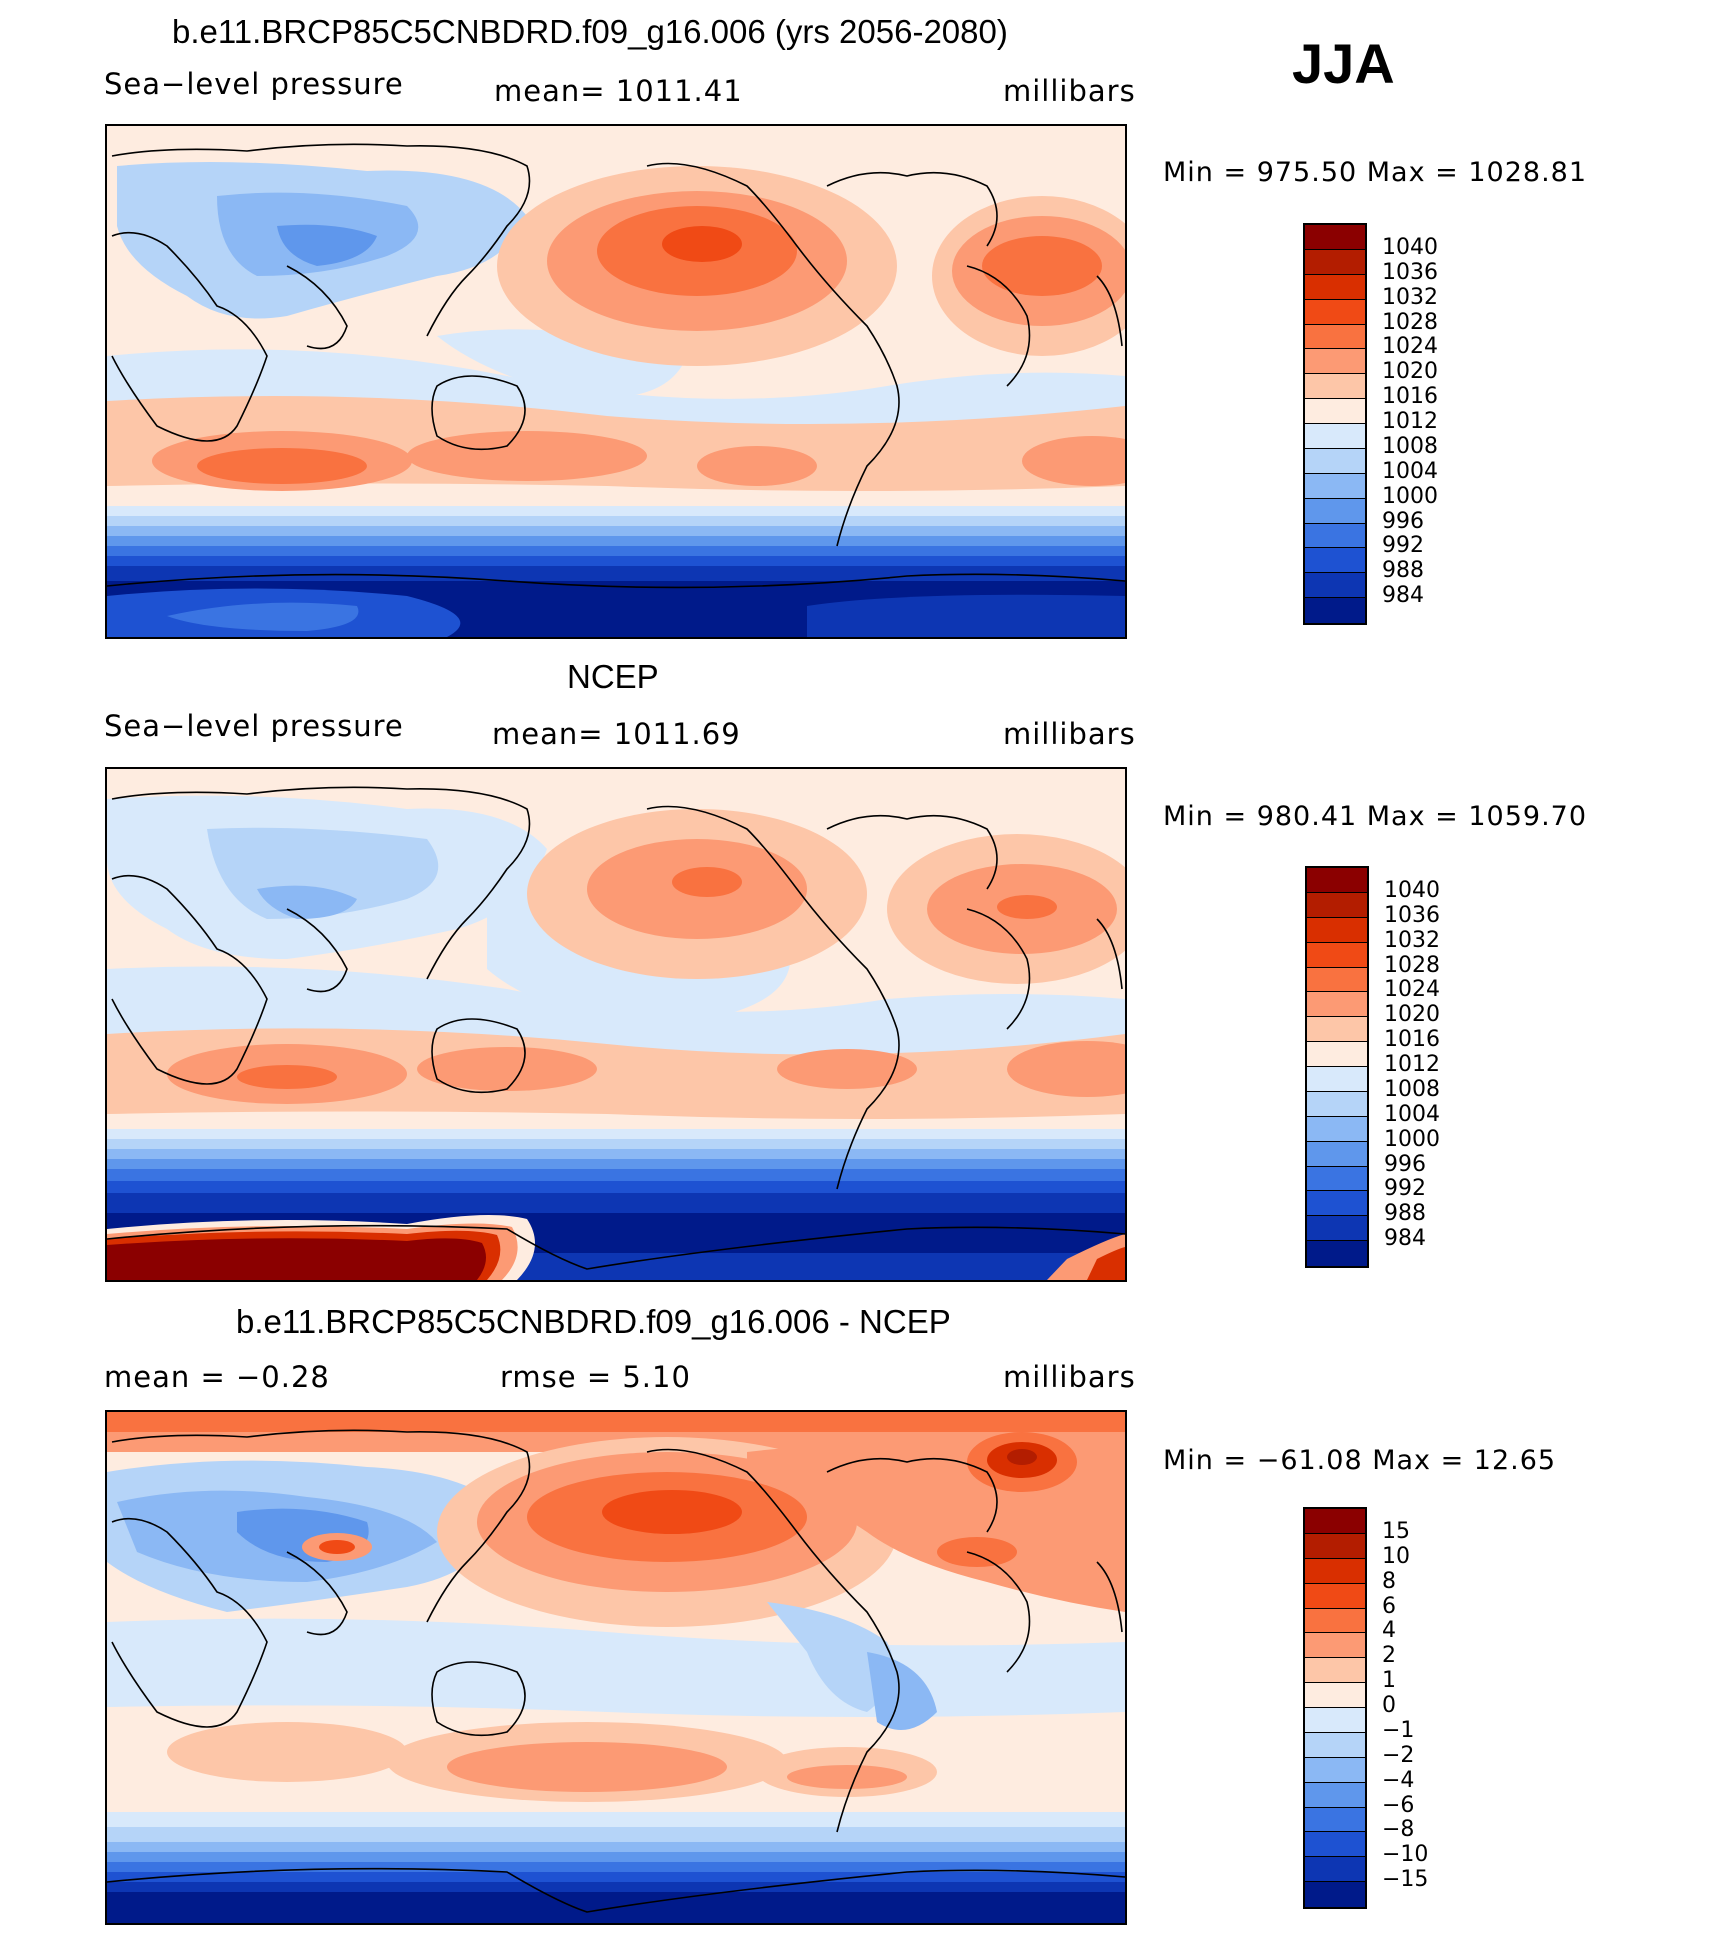 Image resolution: width=1710 pixels, height=1953 pixels. I want to click on colorbar-tick-label: 2, so click(1389, 1656).